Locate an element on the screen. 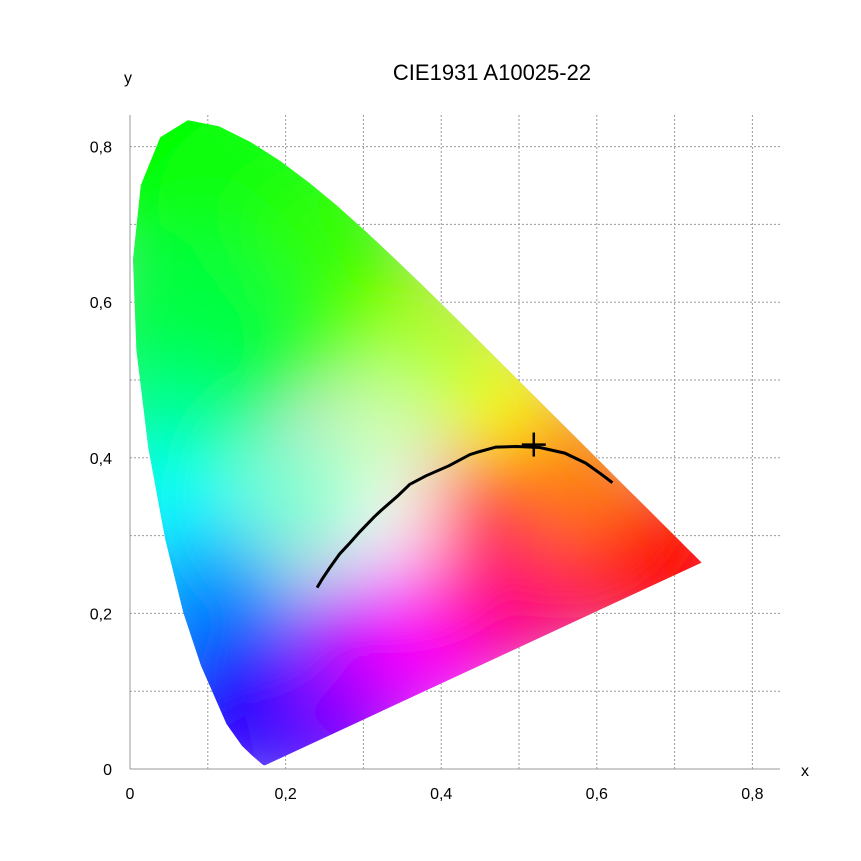 Image resolution: width=861 pixels, height=861 pixels. x-tick-label: 0,2 is located at coordinates (285, 794).